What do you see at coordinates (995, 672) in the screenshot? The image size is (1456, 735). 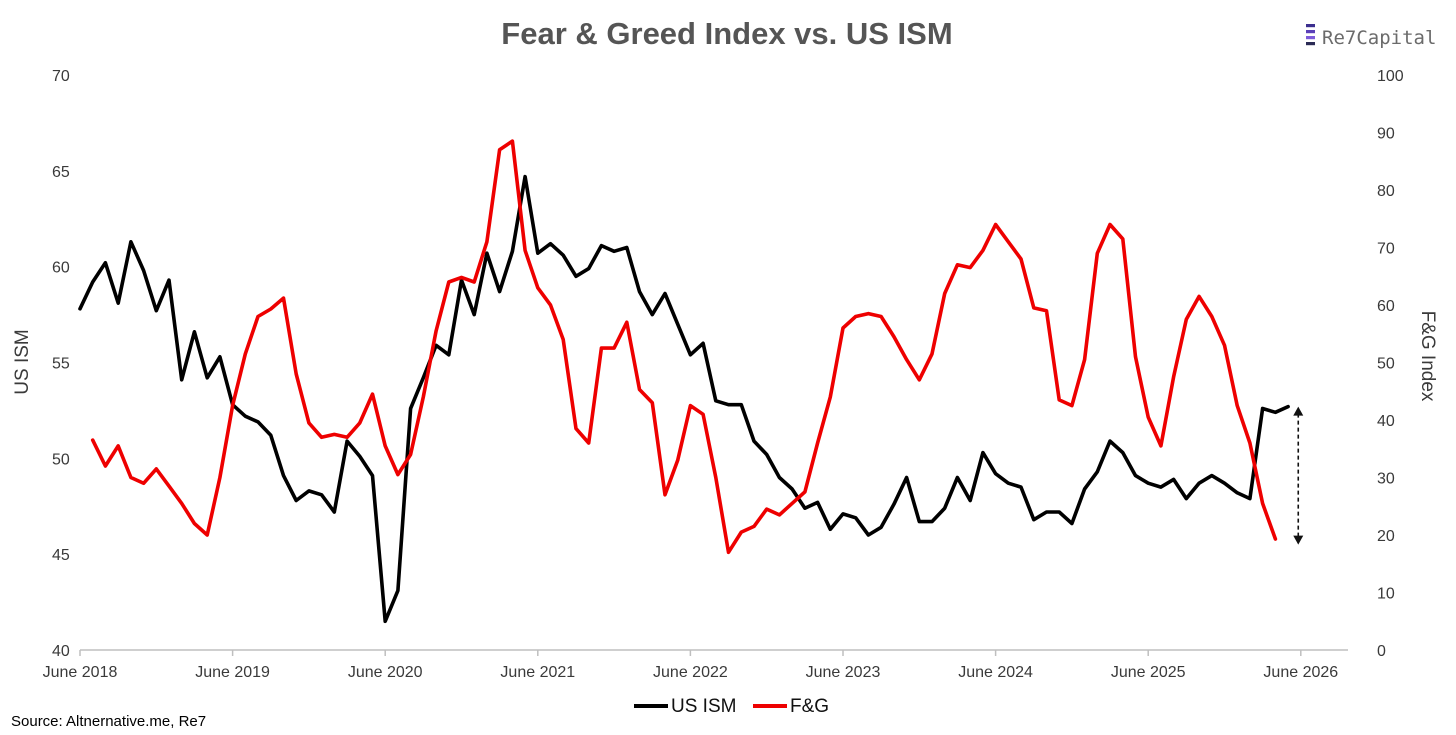 I see `x-tick-label: June 2024` at bounding box center [995, 672].